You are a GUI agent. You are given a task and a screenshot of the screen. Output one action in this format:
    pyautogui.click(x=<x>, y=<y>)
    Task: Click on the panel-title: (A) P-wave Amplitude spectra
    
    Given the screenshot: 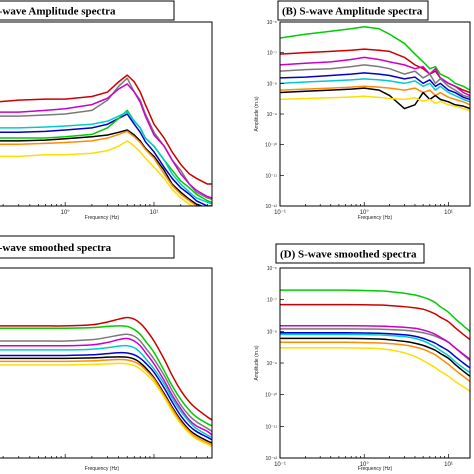 What is the action you would take?
    pyautogui.click(x=58, y=12)
    